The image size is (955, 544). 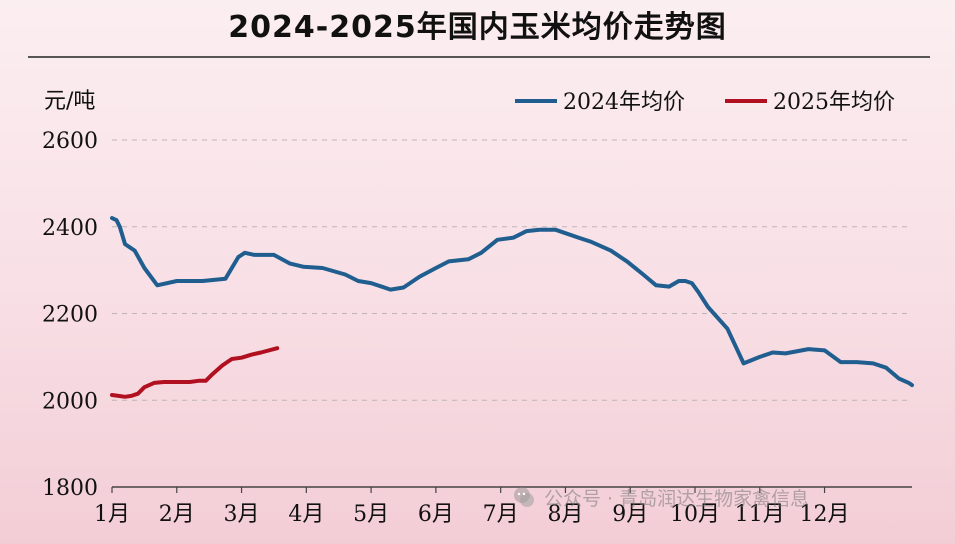 What do you see at coordinates (69, 101) in the screenshot?
I see `y-axis-label: 元/吨` at bounding box center [69, 101].